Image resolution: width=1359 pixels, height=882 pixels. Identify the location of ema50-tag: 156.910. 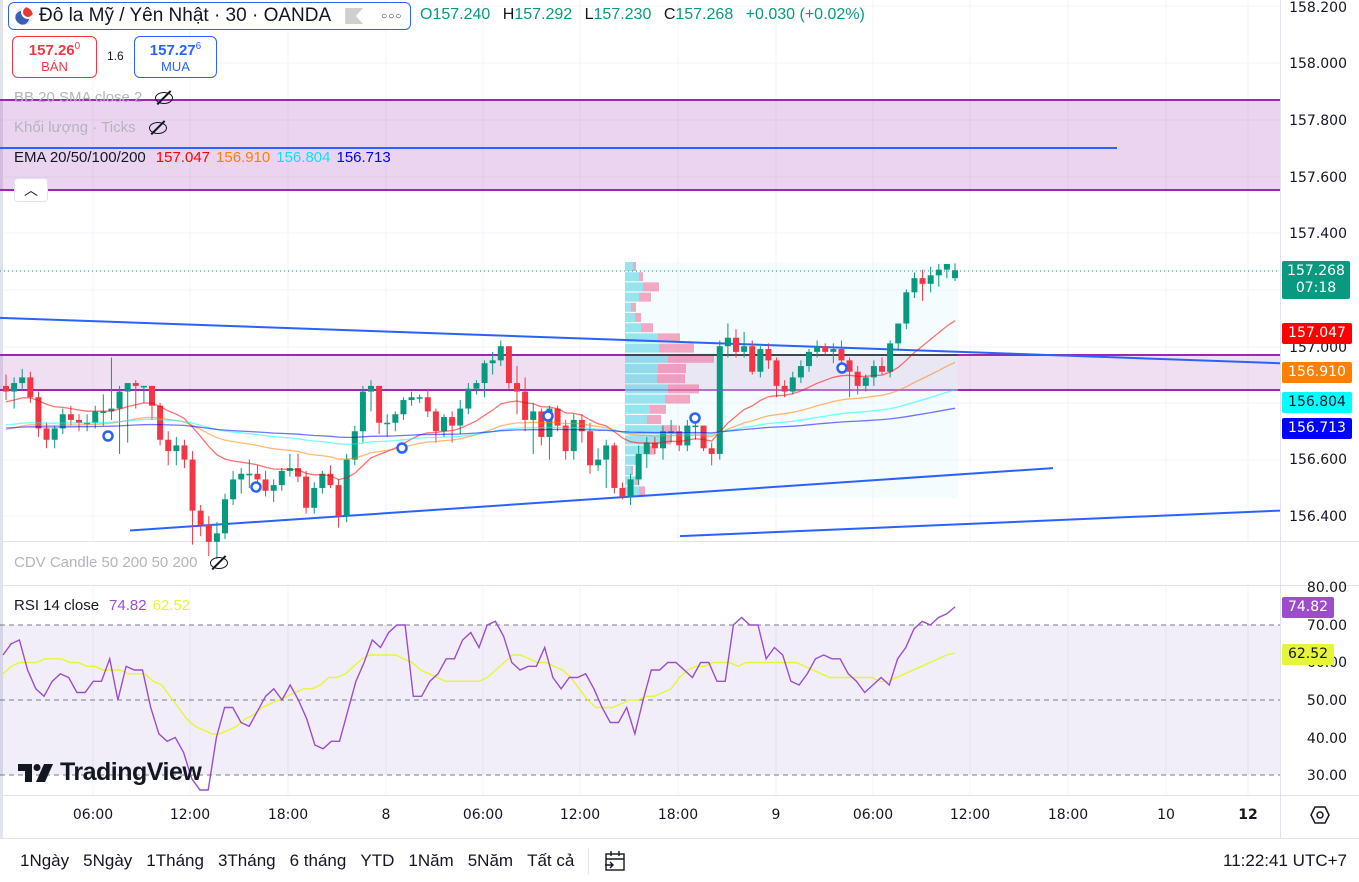
(1317, 372).